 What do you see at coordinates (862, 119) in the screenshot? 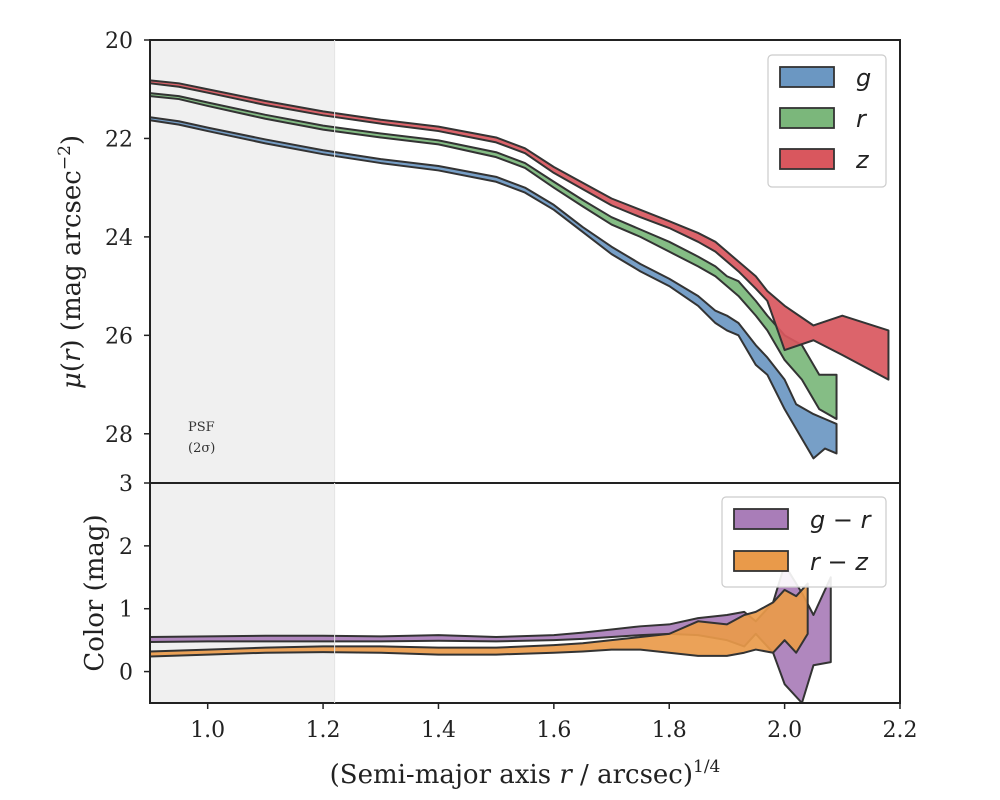
I see `legend-label: r` at bounding box center [862, 119].